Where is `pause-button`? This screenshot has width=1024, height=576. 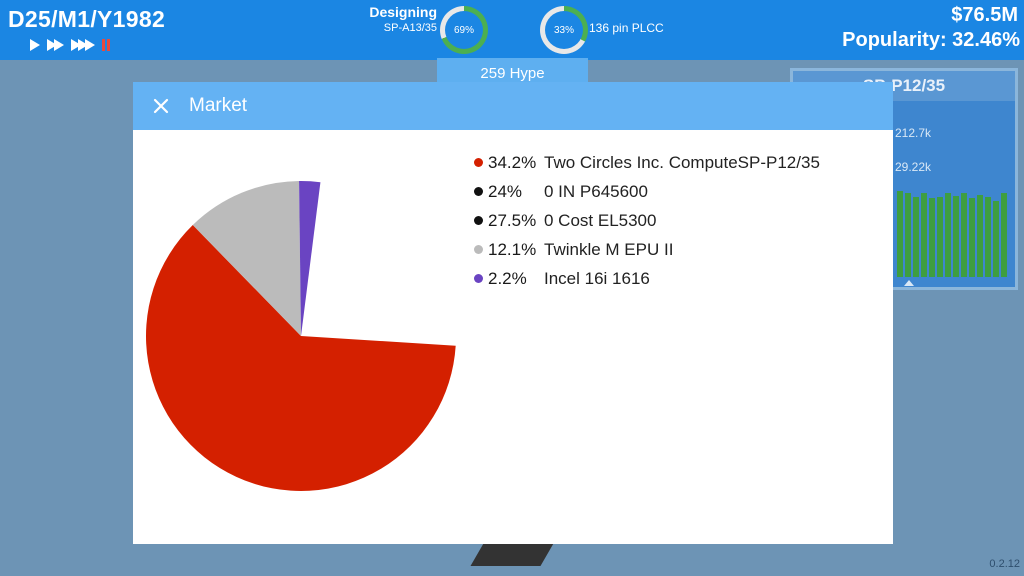
pause-button is located at coordinates (106, 45).